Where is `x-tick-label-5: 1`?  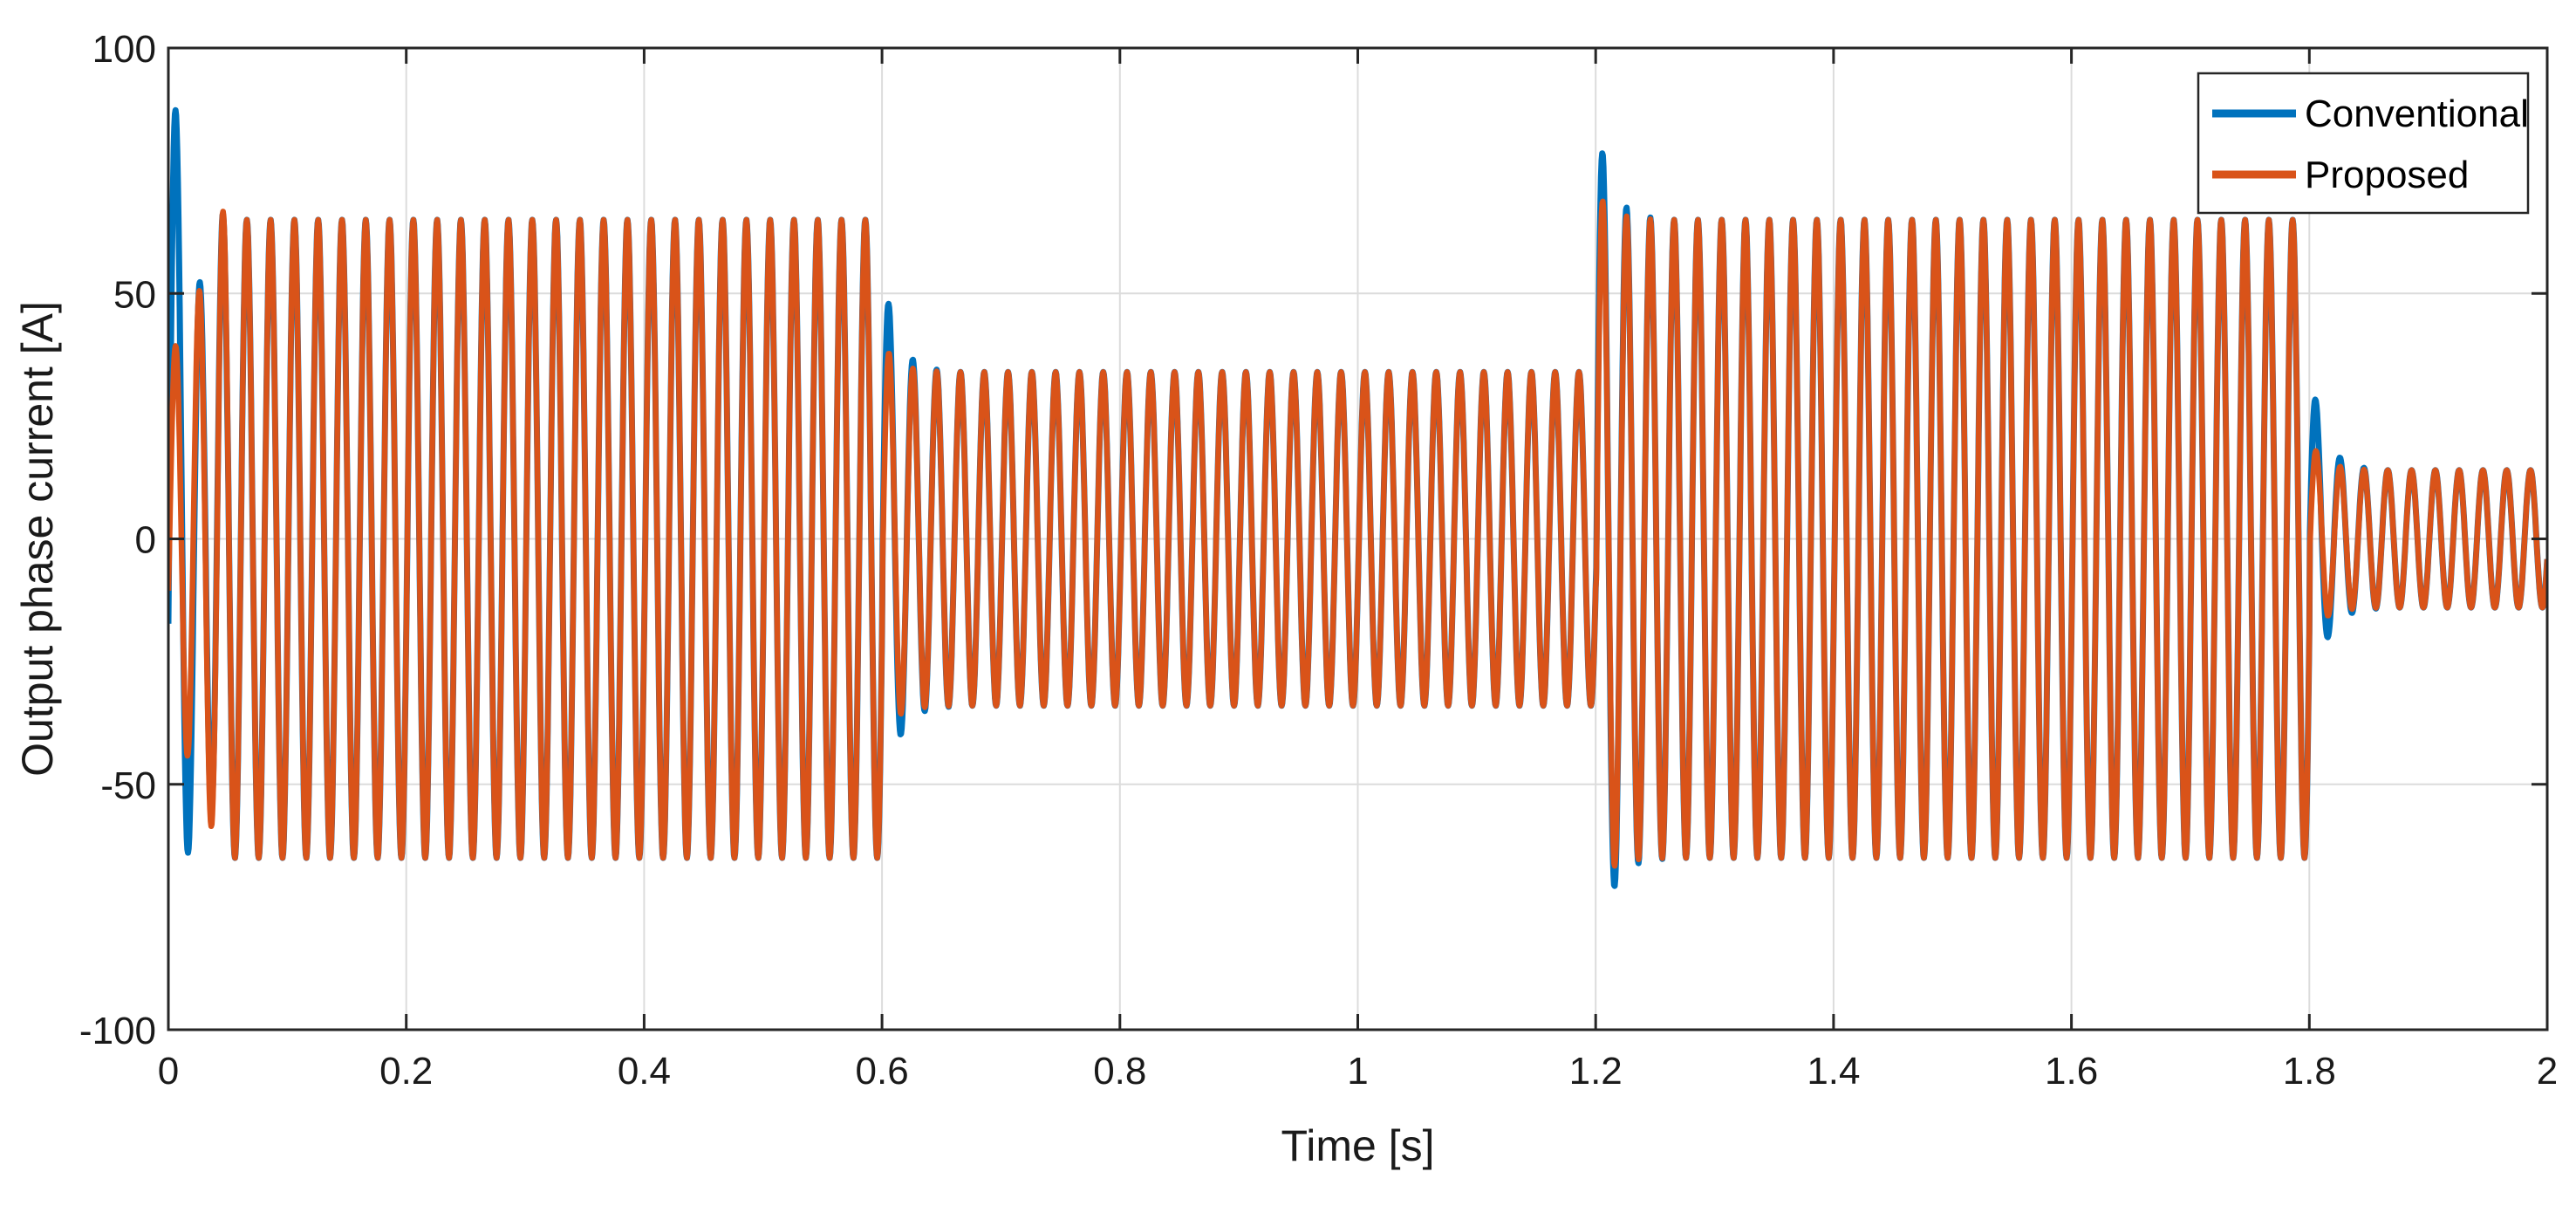
x-tick-label-5: 1 is located at coordinates (1357, 1071).